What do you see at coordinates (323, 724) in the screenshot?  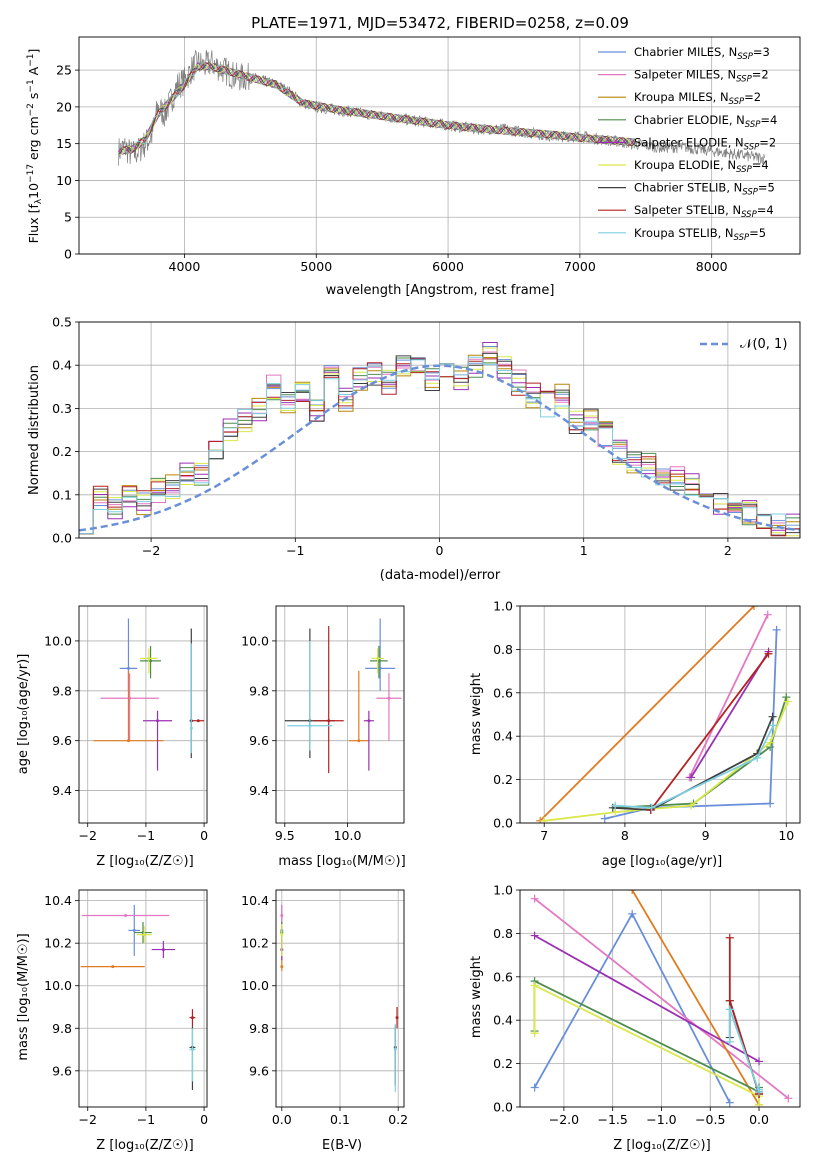 I see `age-vs-mass-panel: 9.5 10.0 9.4 9.6 9.8 10.0` at bounding box center [323, 724].